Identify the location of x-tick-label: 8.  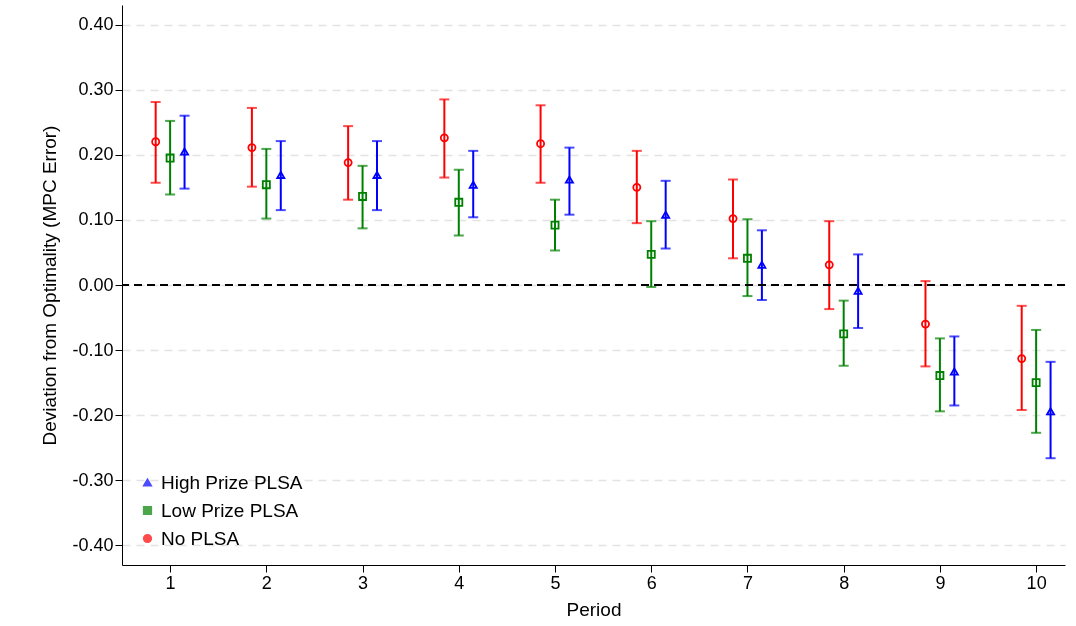
(844, 582).